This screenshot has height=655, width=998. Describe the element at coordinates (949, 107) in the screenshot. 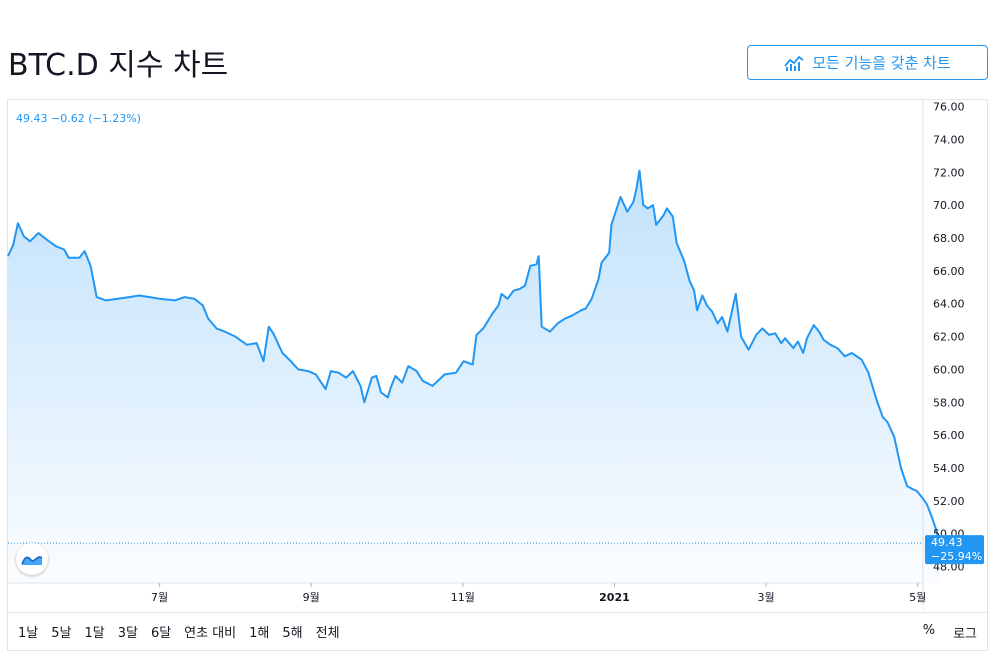

I see `y-tick-label: 76.00` at that location.